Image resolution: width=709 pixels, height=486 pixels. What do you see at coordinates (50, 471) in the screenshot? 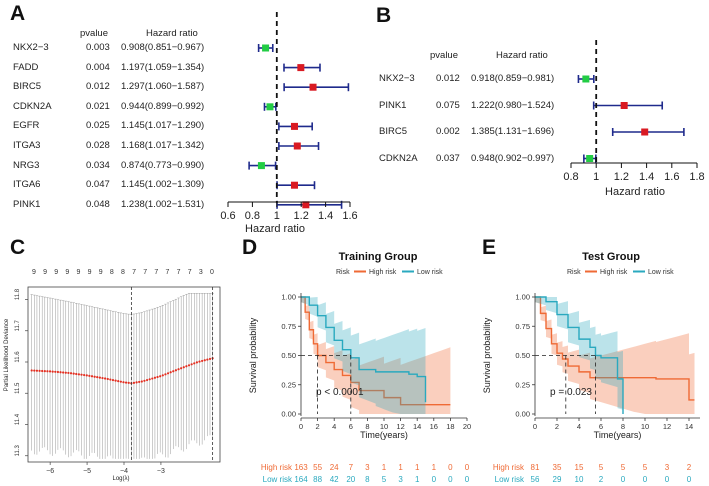
I see `lasso-x-tick-label: −6` at bounding box center [50, 471].